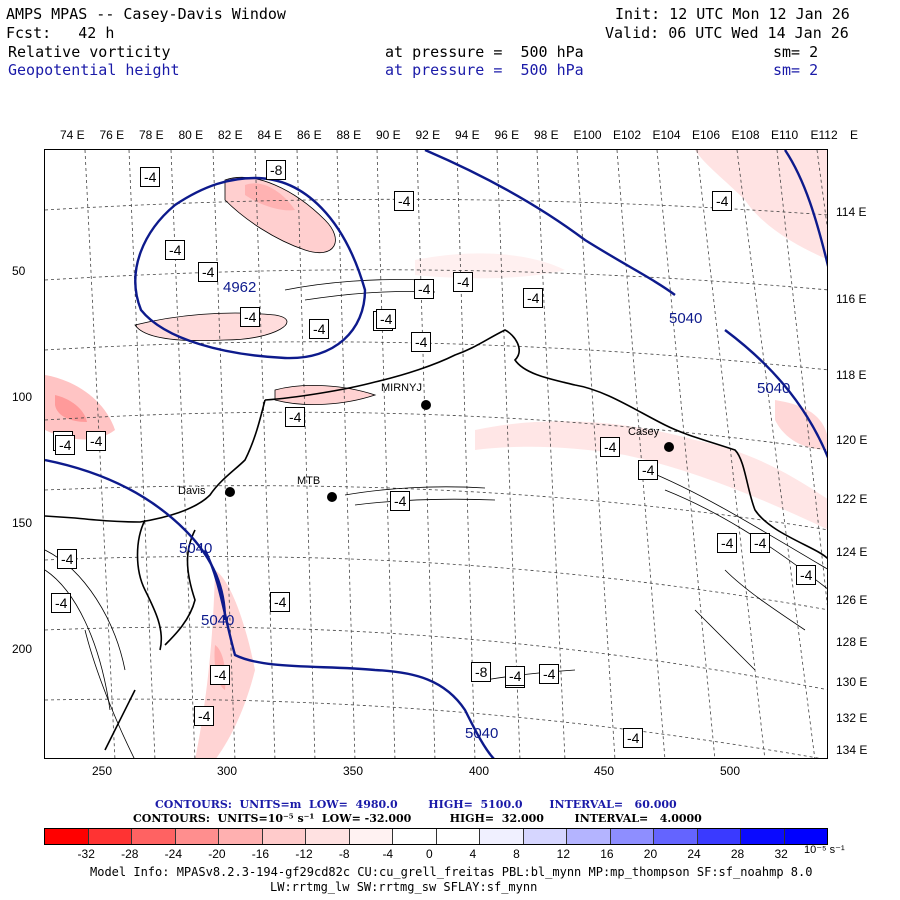 Image resolution: width=900 pixels, height=900 pixels. Describe the element at coordinates (507, 135) in the screenshot. I see `top-lon-label: 96 E` at that location.